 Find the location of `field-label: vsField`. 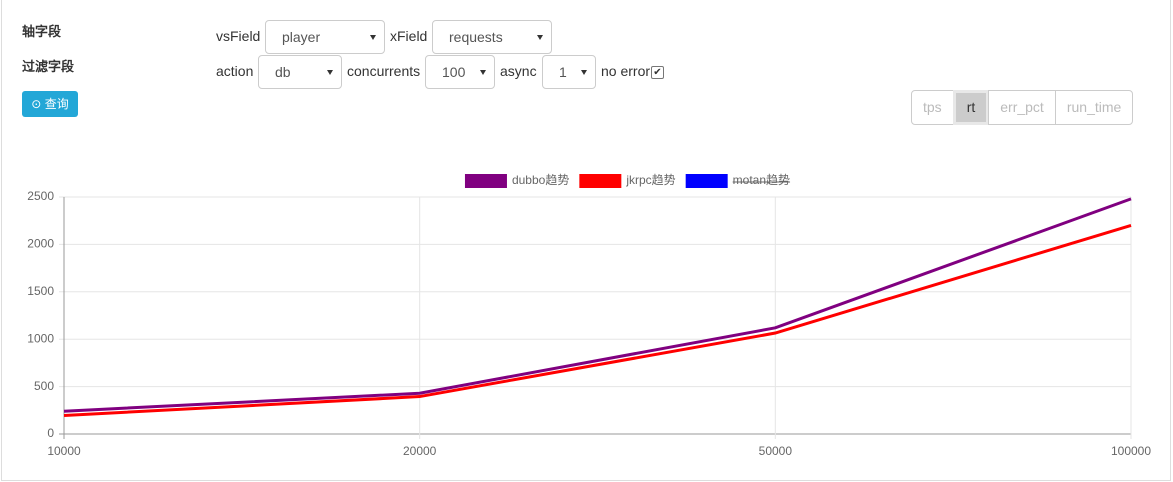

field-label: vsField is located at coordinates (238, 36).